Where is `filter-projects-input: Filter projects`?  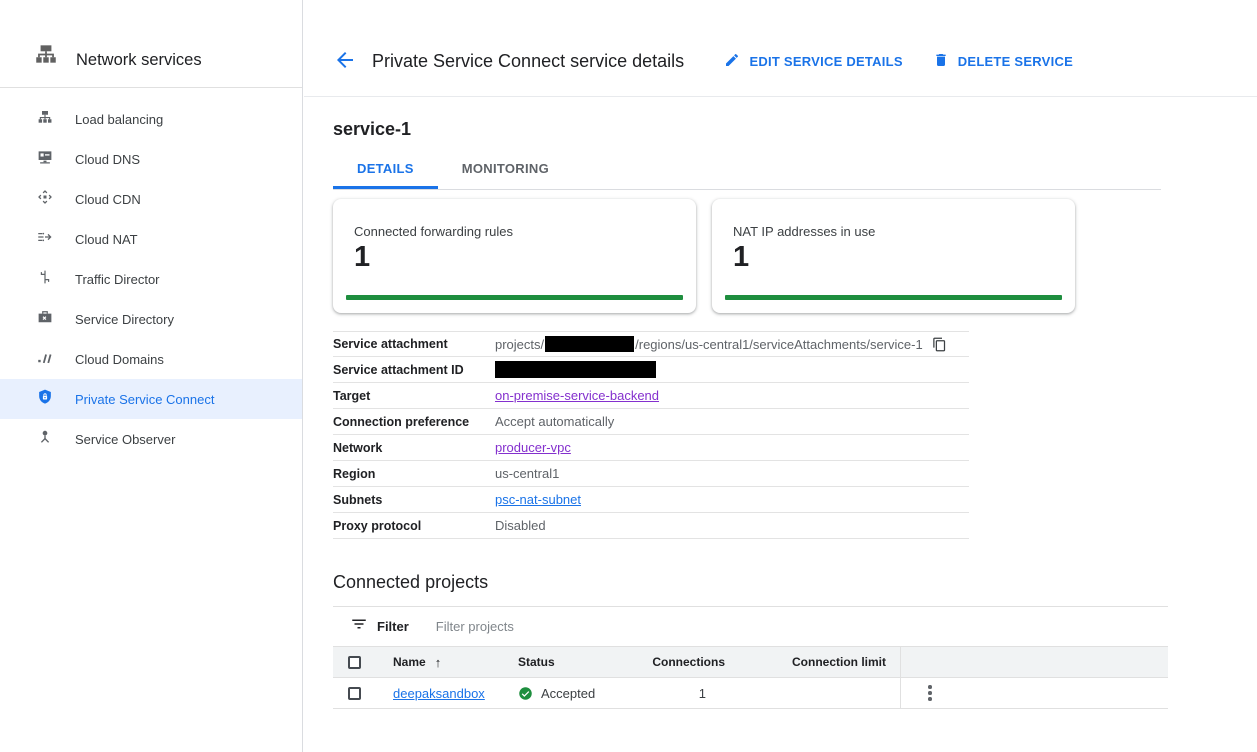 filter-projects-input: Filter projects is located at coordinates (474, 626).